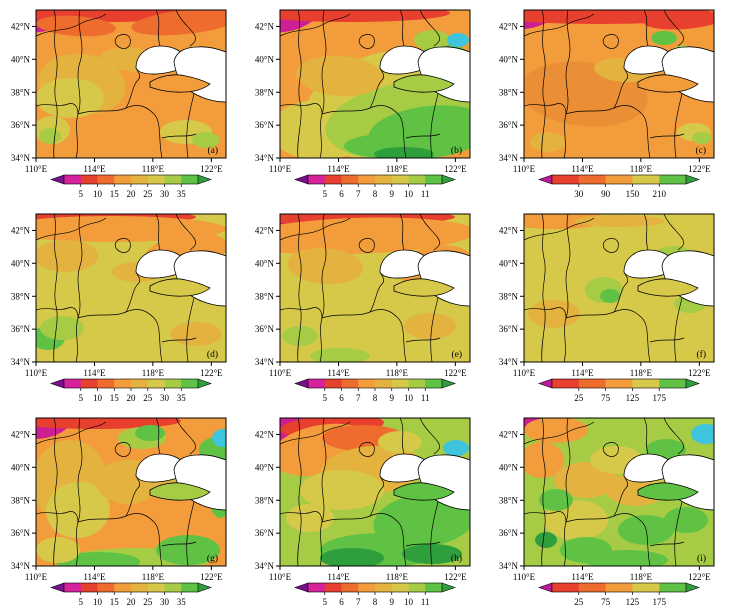 The height and width of the screenshot is (616, 734). What do you see at coordinates (165, 194) in the screenshot?
I see `colorbar-tick-label: 30` at bounding box center [165, 194].